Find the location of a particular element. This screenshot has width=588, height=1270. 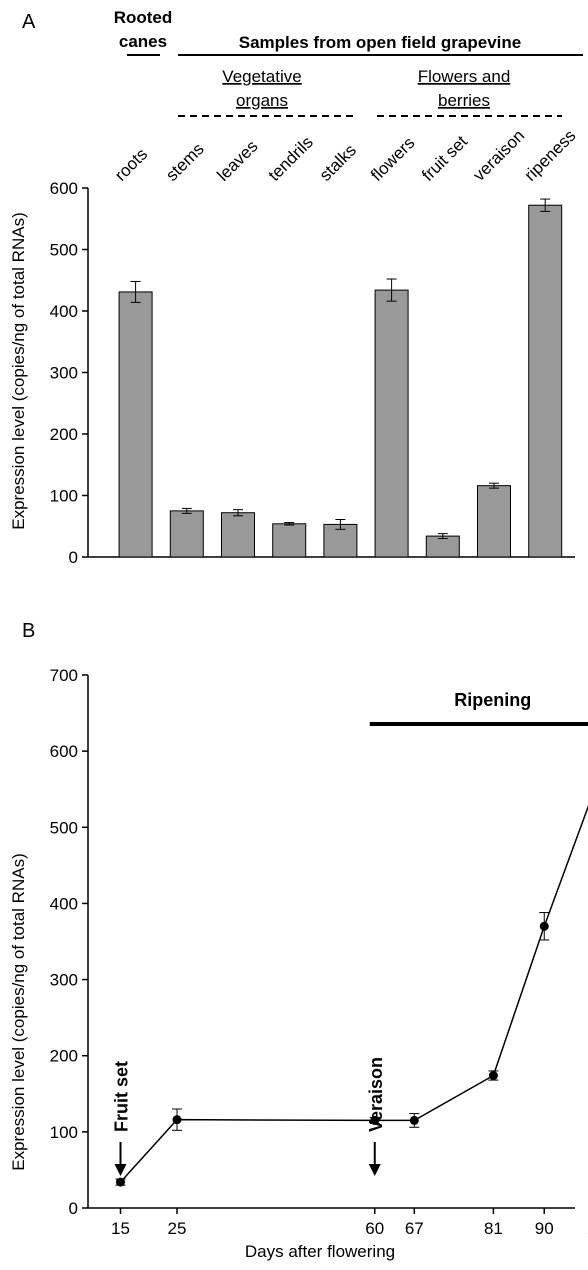

bar-stalks is located at coordinates (340, 540).